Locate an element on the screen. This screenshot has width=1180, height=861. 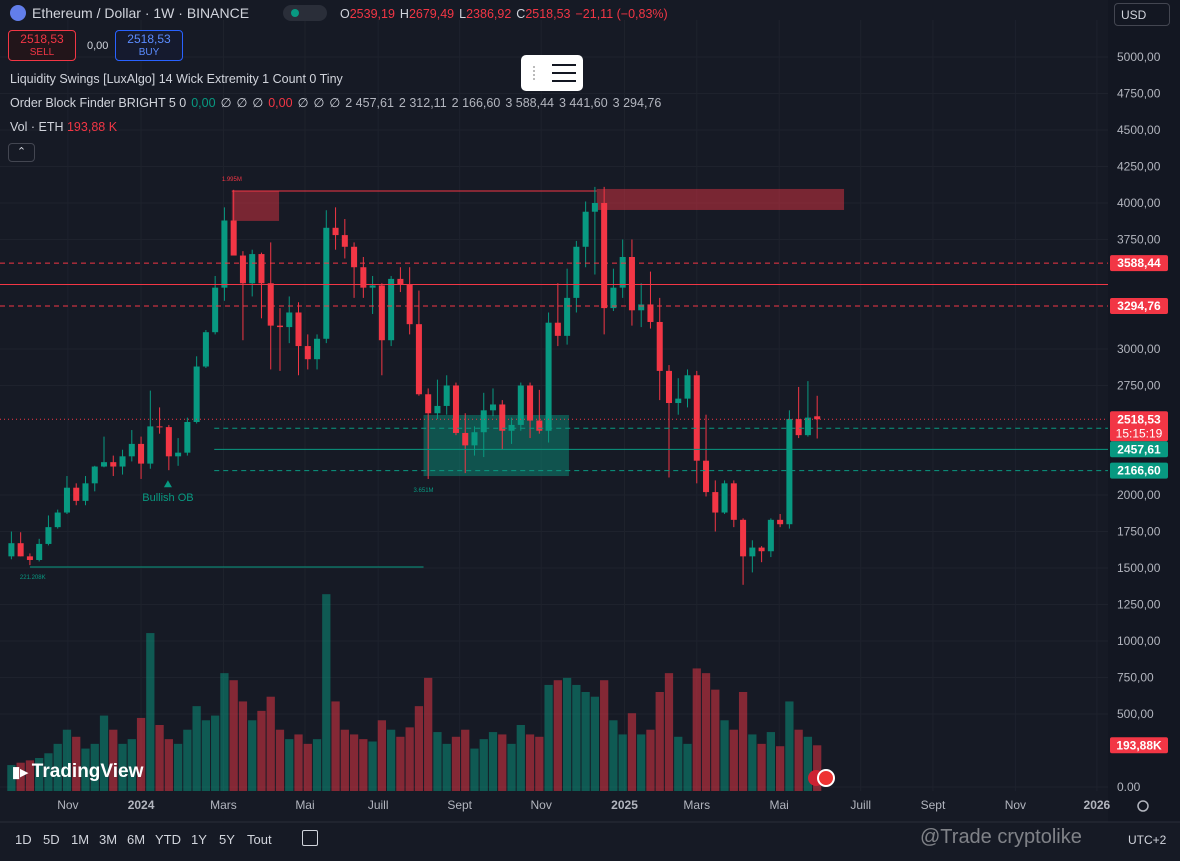
floating-toolbar is located at coordinates (552, 73).